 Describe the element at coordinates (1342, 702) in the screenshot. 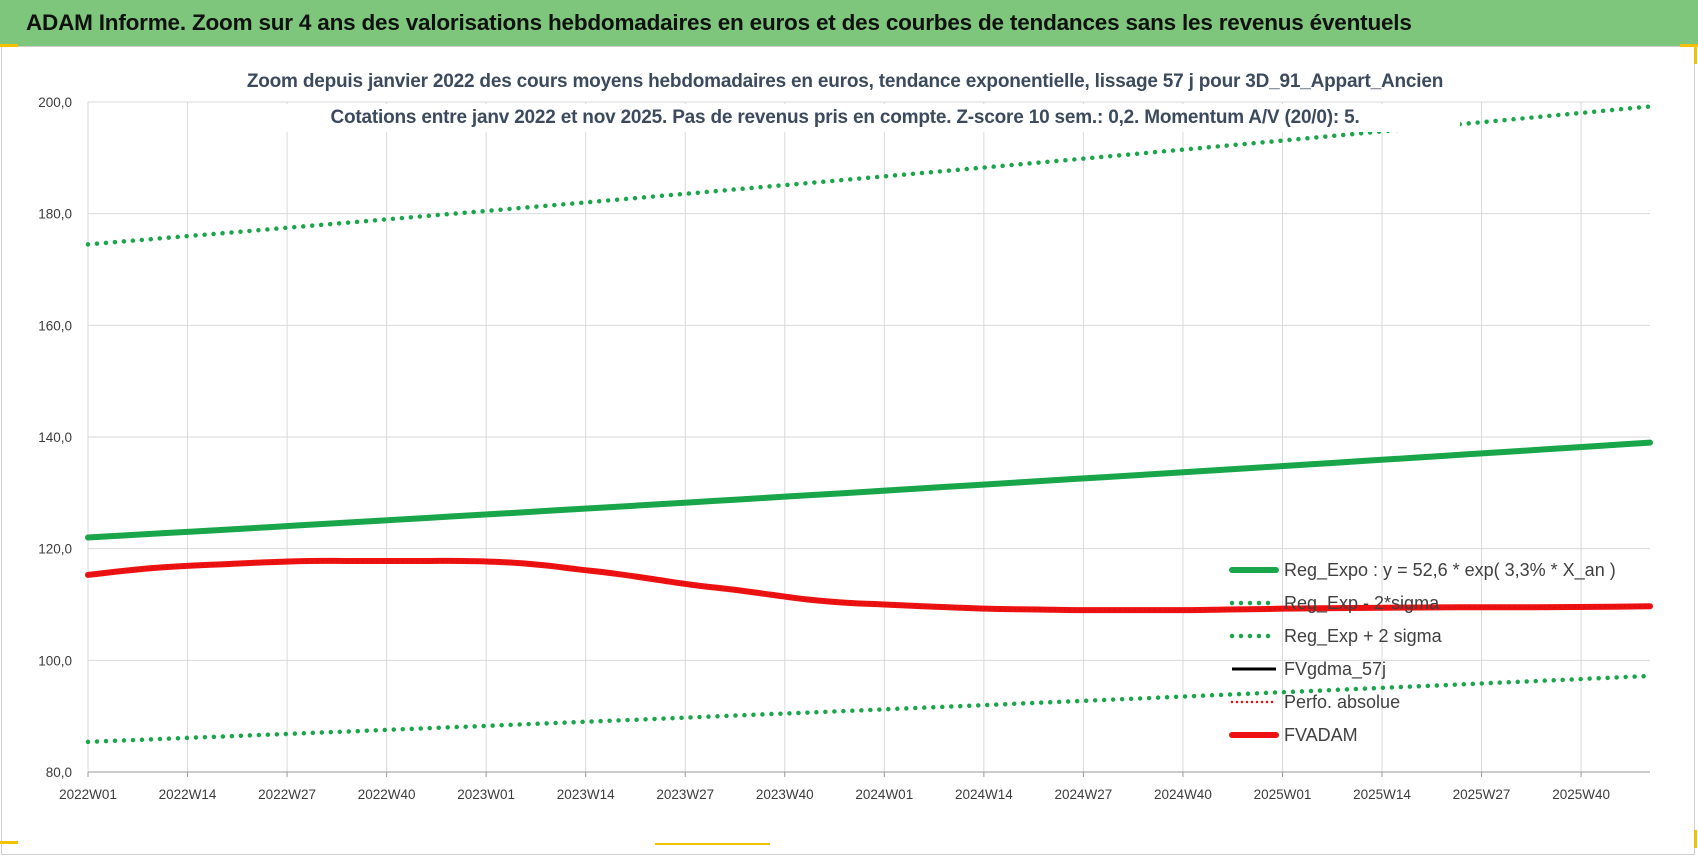

I see `legend-entry-label: Perfo. absolue` at that location.